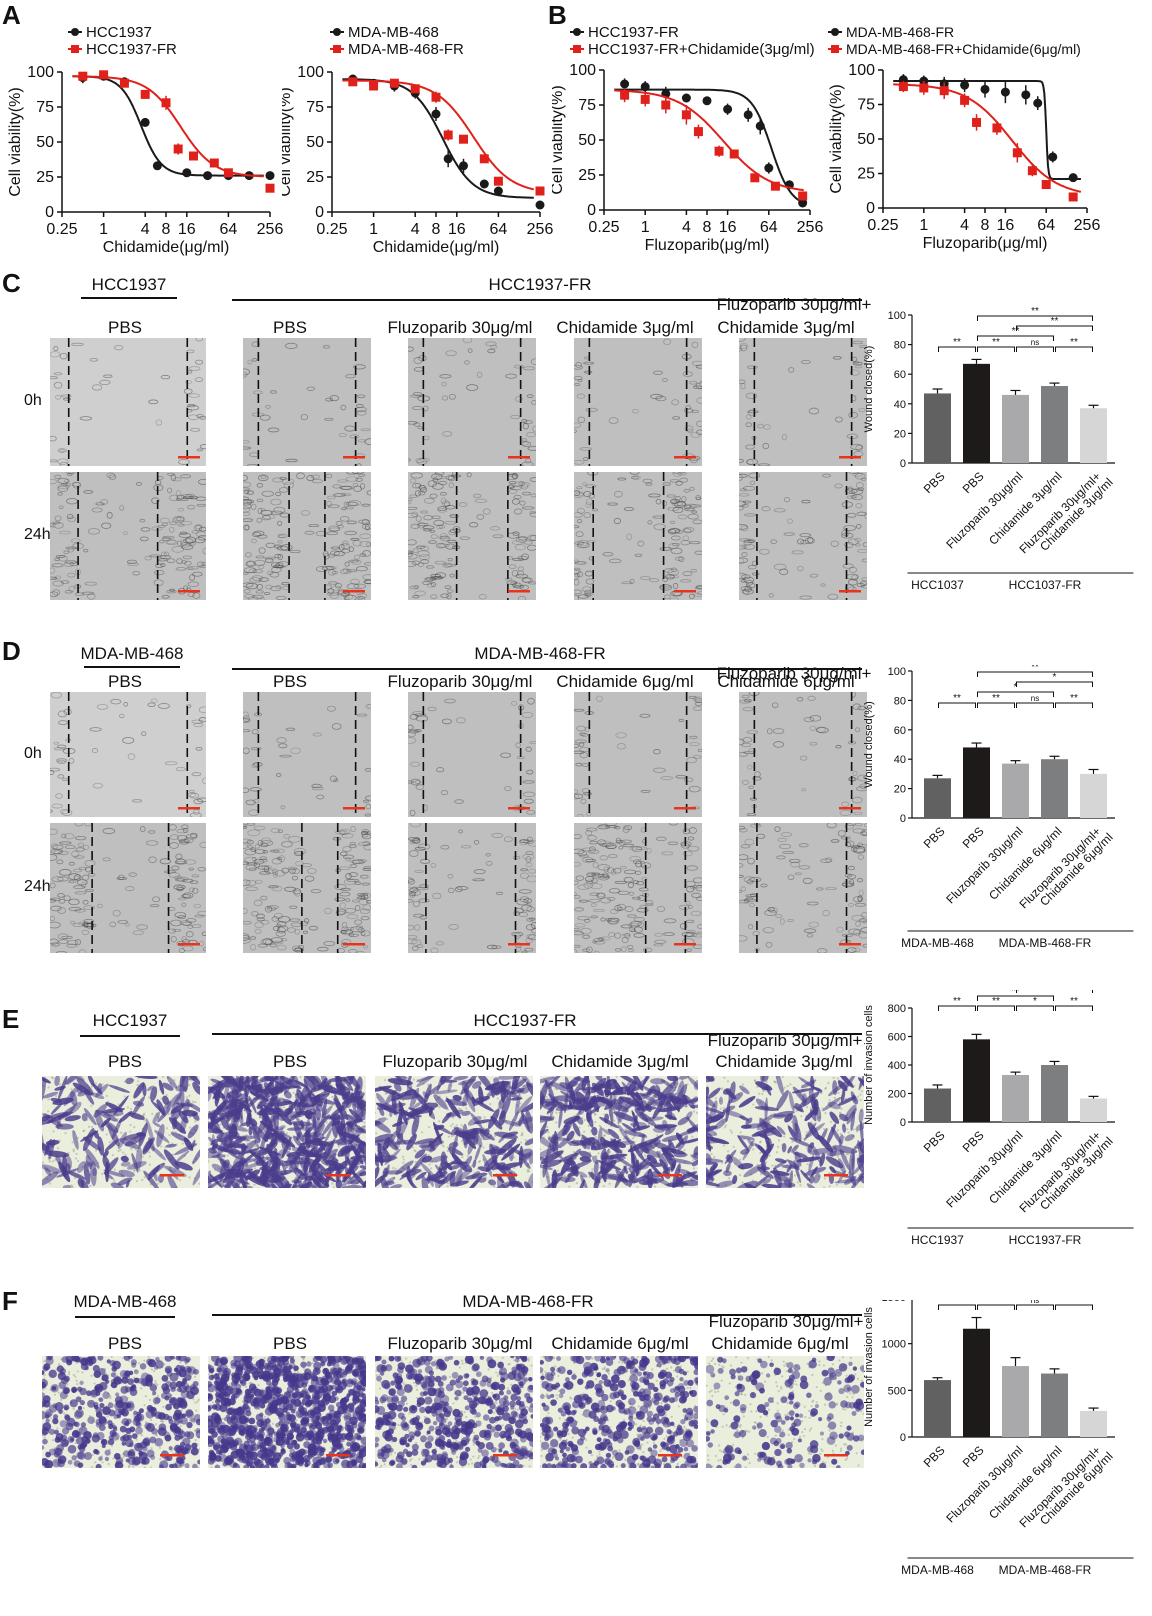 The image size is (1152, 1616). What do you see at coordinates (869, 1065) in the screenshot?
I see `y-axis-label: Number of invasion cells` at bounding box center [869, 1065].